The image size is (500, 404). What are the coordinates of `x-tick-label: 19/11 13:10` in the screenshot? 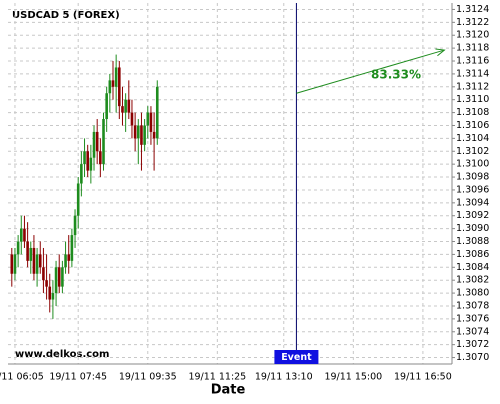 It's located at (284, 377).